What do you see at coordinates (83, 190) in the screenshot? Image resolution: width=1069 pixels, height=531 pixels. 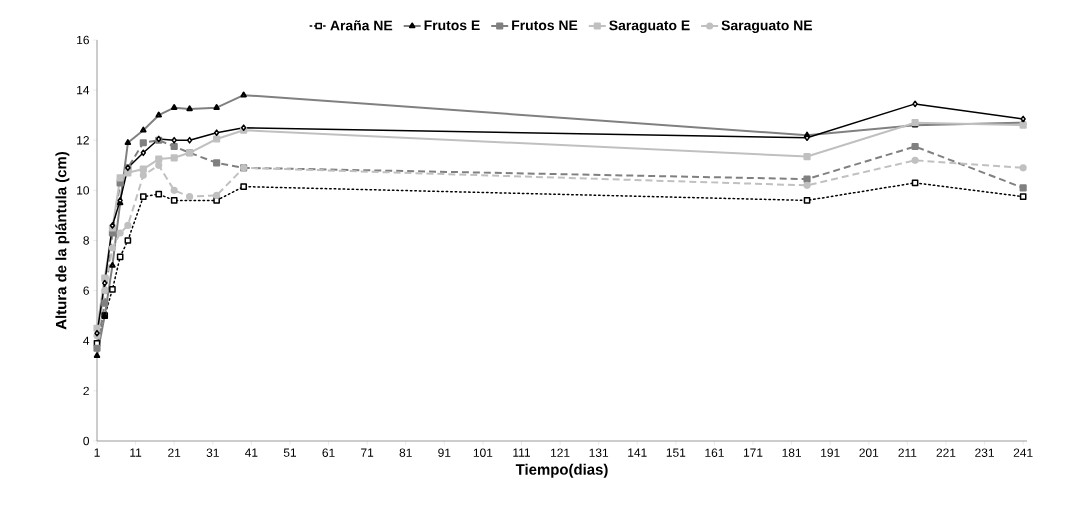 I see `y-tick-label: 10` at bounding box center [83, 190].